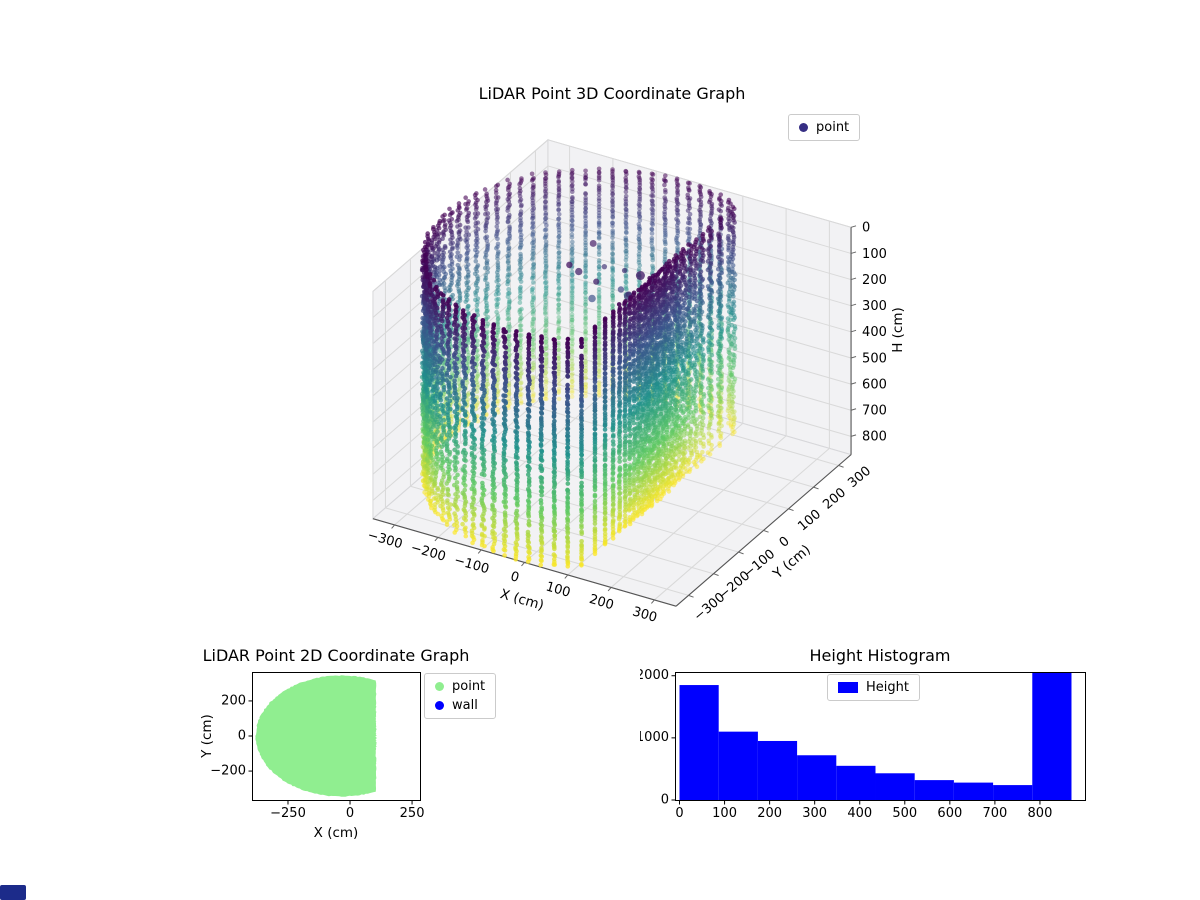 The width and height of the screenshot is (1200, 900). What do you see at coordinates (336, 655) in the screenshot?
I see `chart2d-title: LiDAR Point 2D Coordinate Graph` at bounding box center [336, 655].